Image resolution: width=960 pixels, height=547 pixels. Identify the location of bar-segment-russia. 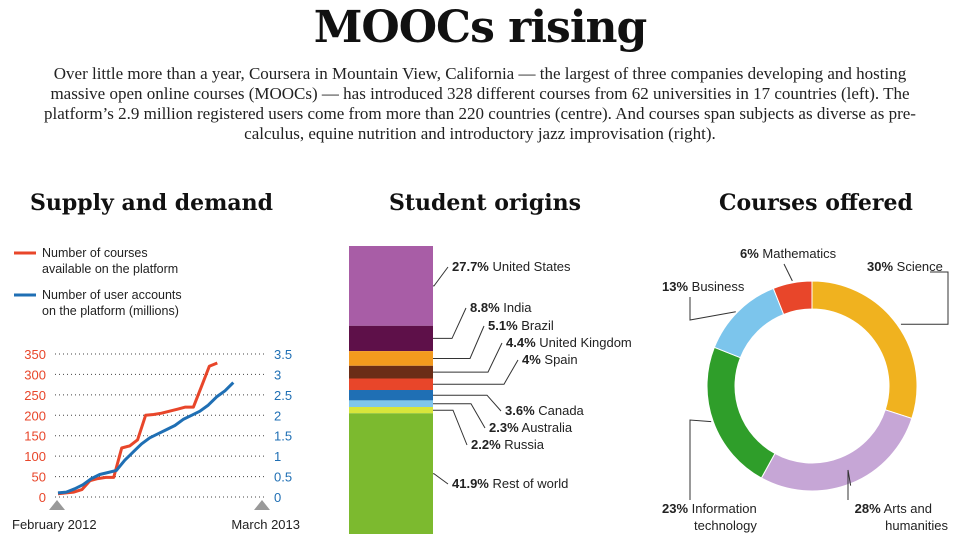
(391, 410).